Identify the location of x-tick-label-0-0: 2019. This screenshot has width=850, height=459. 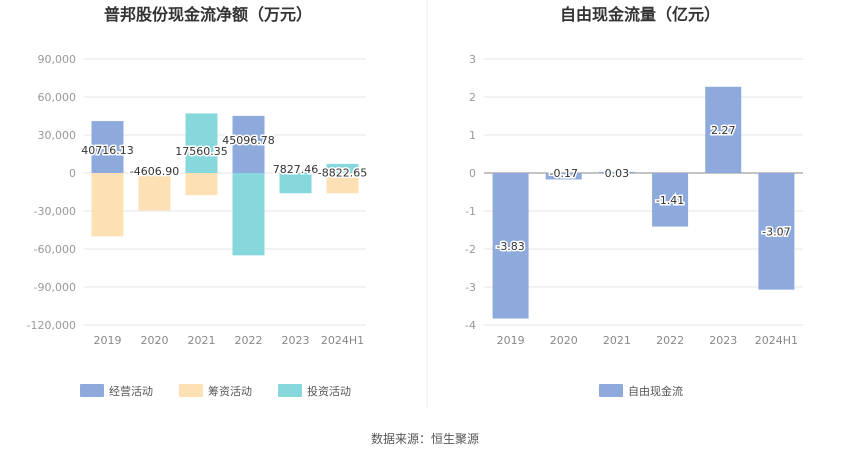
(108, 340).